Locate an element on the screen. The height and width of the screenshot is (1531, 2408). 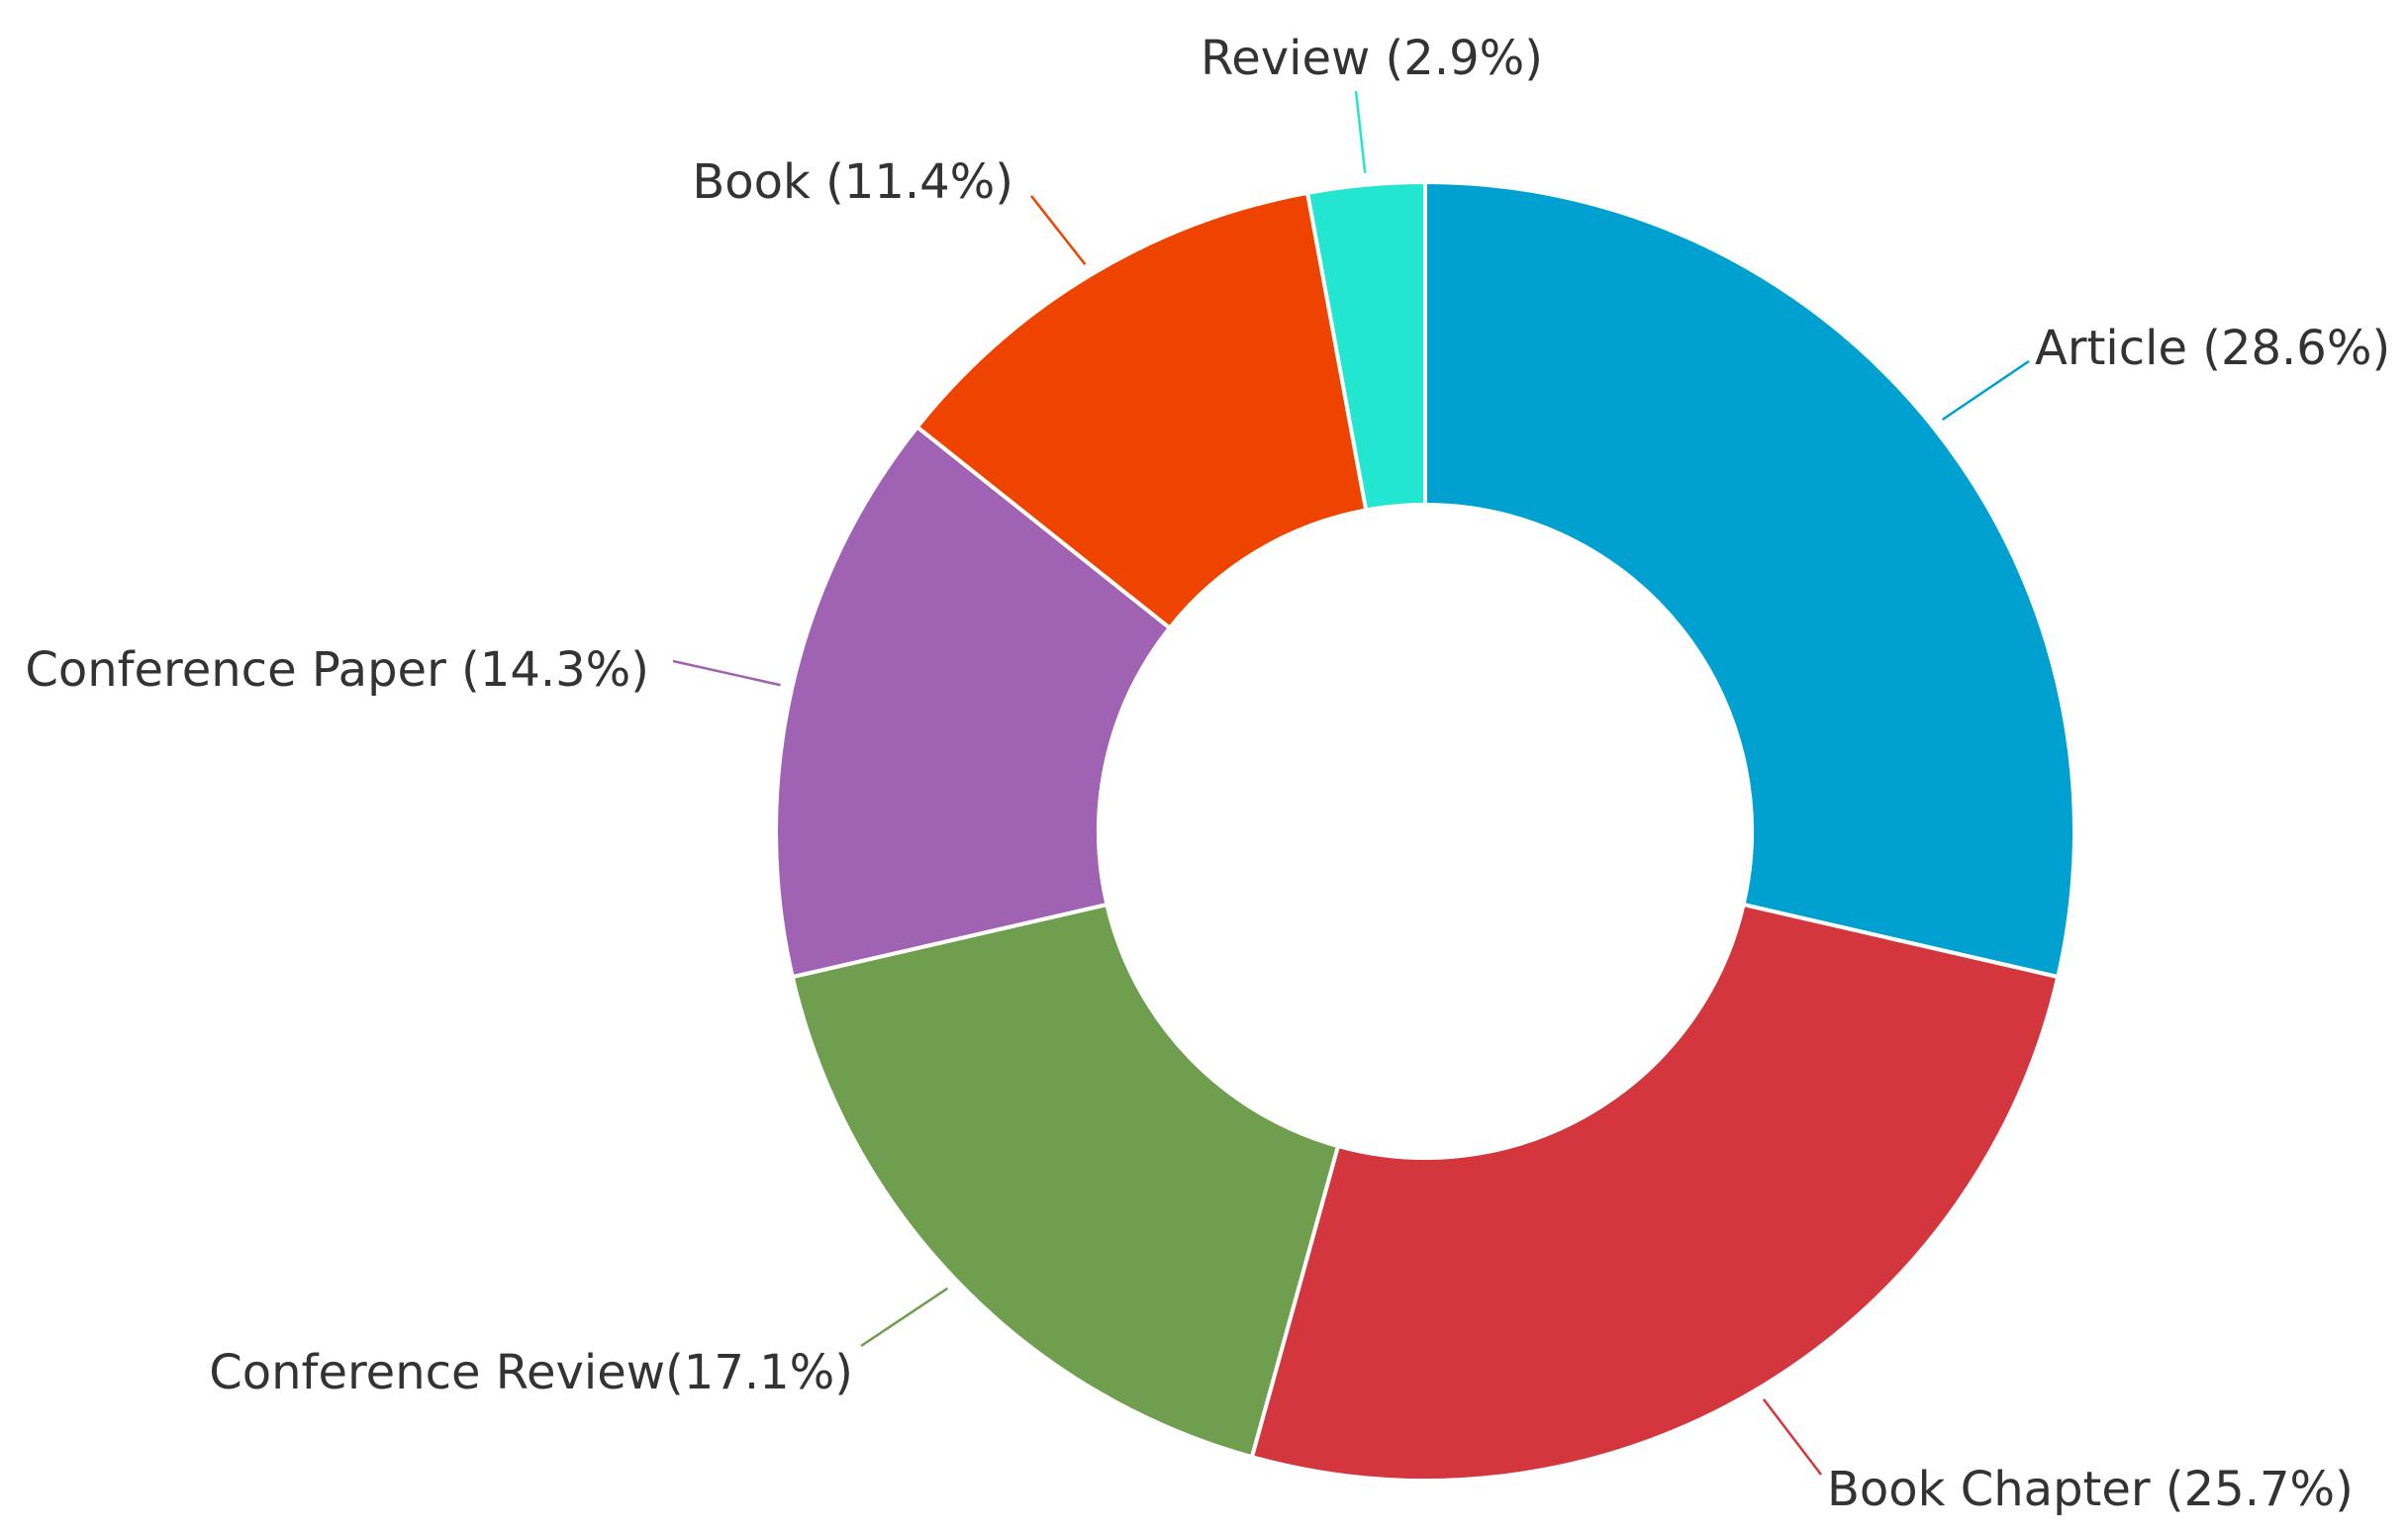
slice-conference-review is located at coordinates (1065, 1181).